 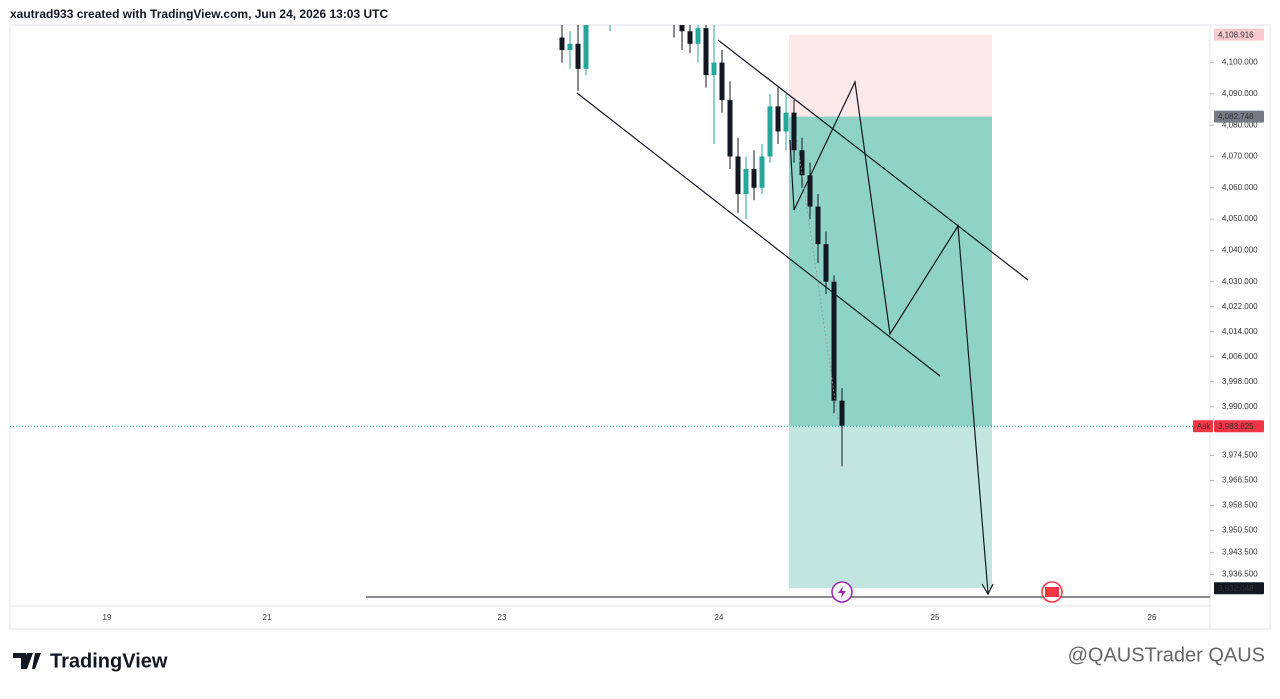 I want to click on y-tick-label: 3,936.500, so click(x=1240, y=573).